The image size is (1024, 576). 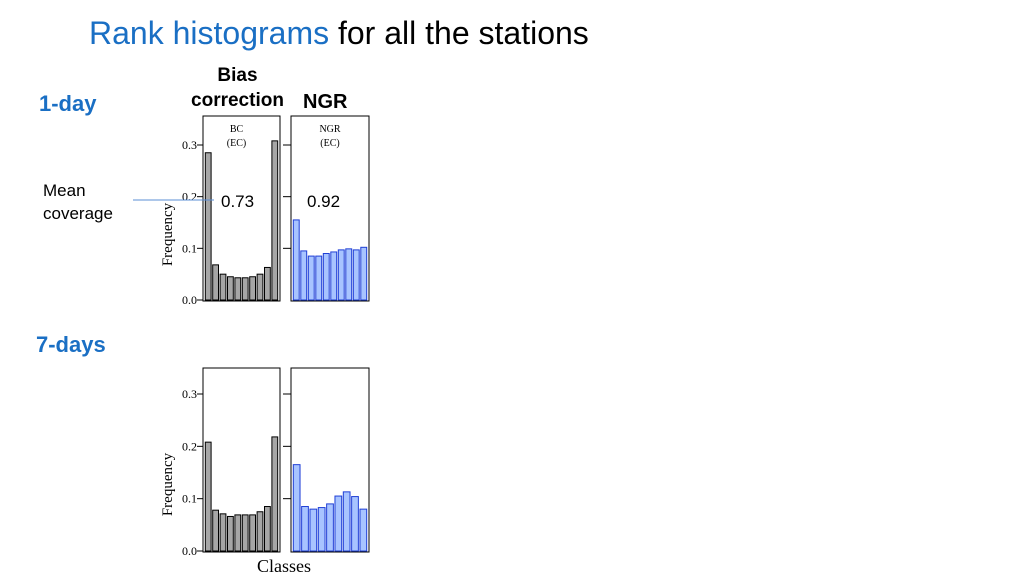 I want to click on annotation-line1: Mean, so click(x=64, y=190).